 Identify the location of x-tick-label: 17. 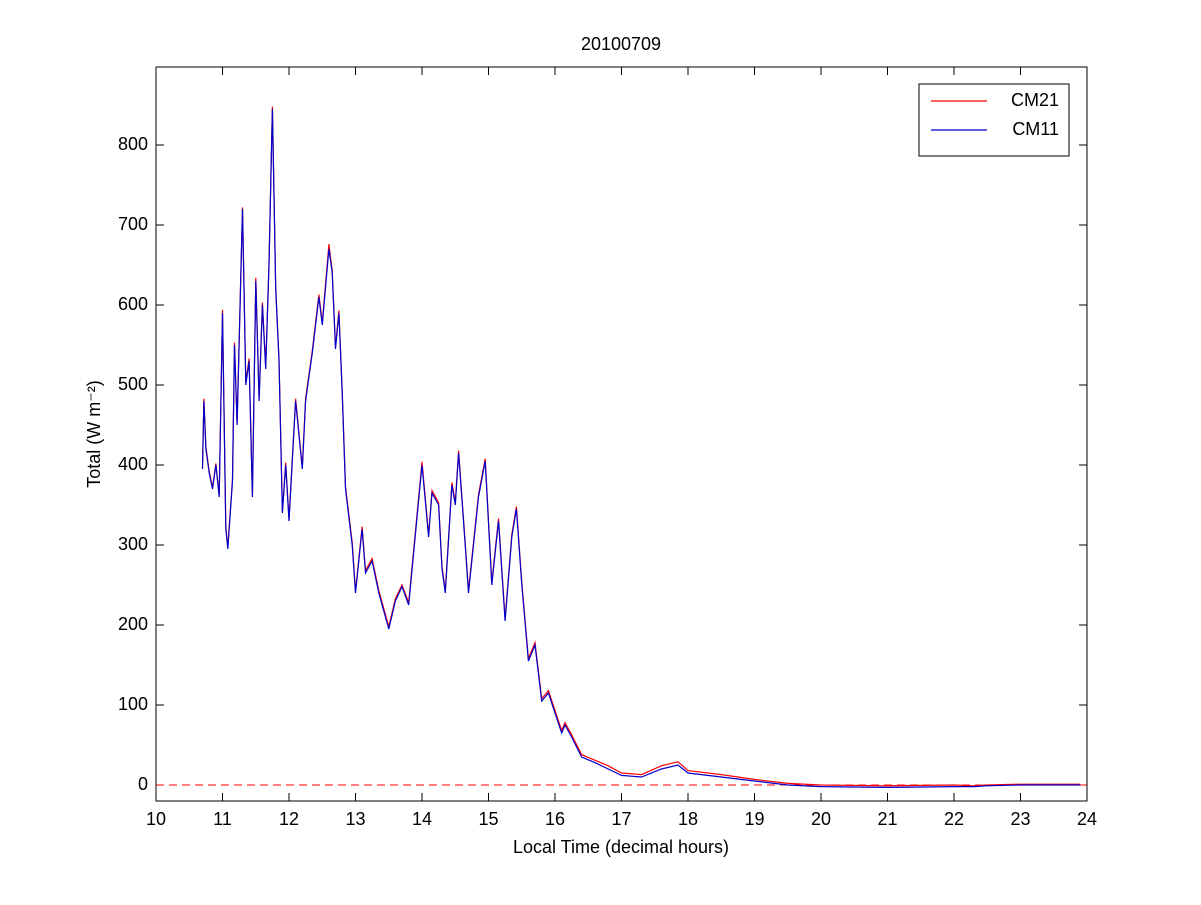
(621, 819).